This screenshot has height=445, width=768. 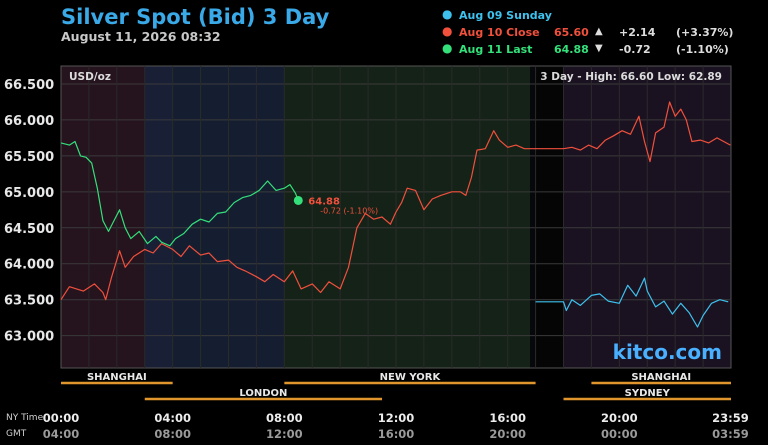 What do you see at coordinates (25, 418) in the screenshot?
I see `ny-time-label: NY Time` at bounding box center [25, 418].